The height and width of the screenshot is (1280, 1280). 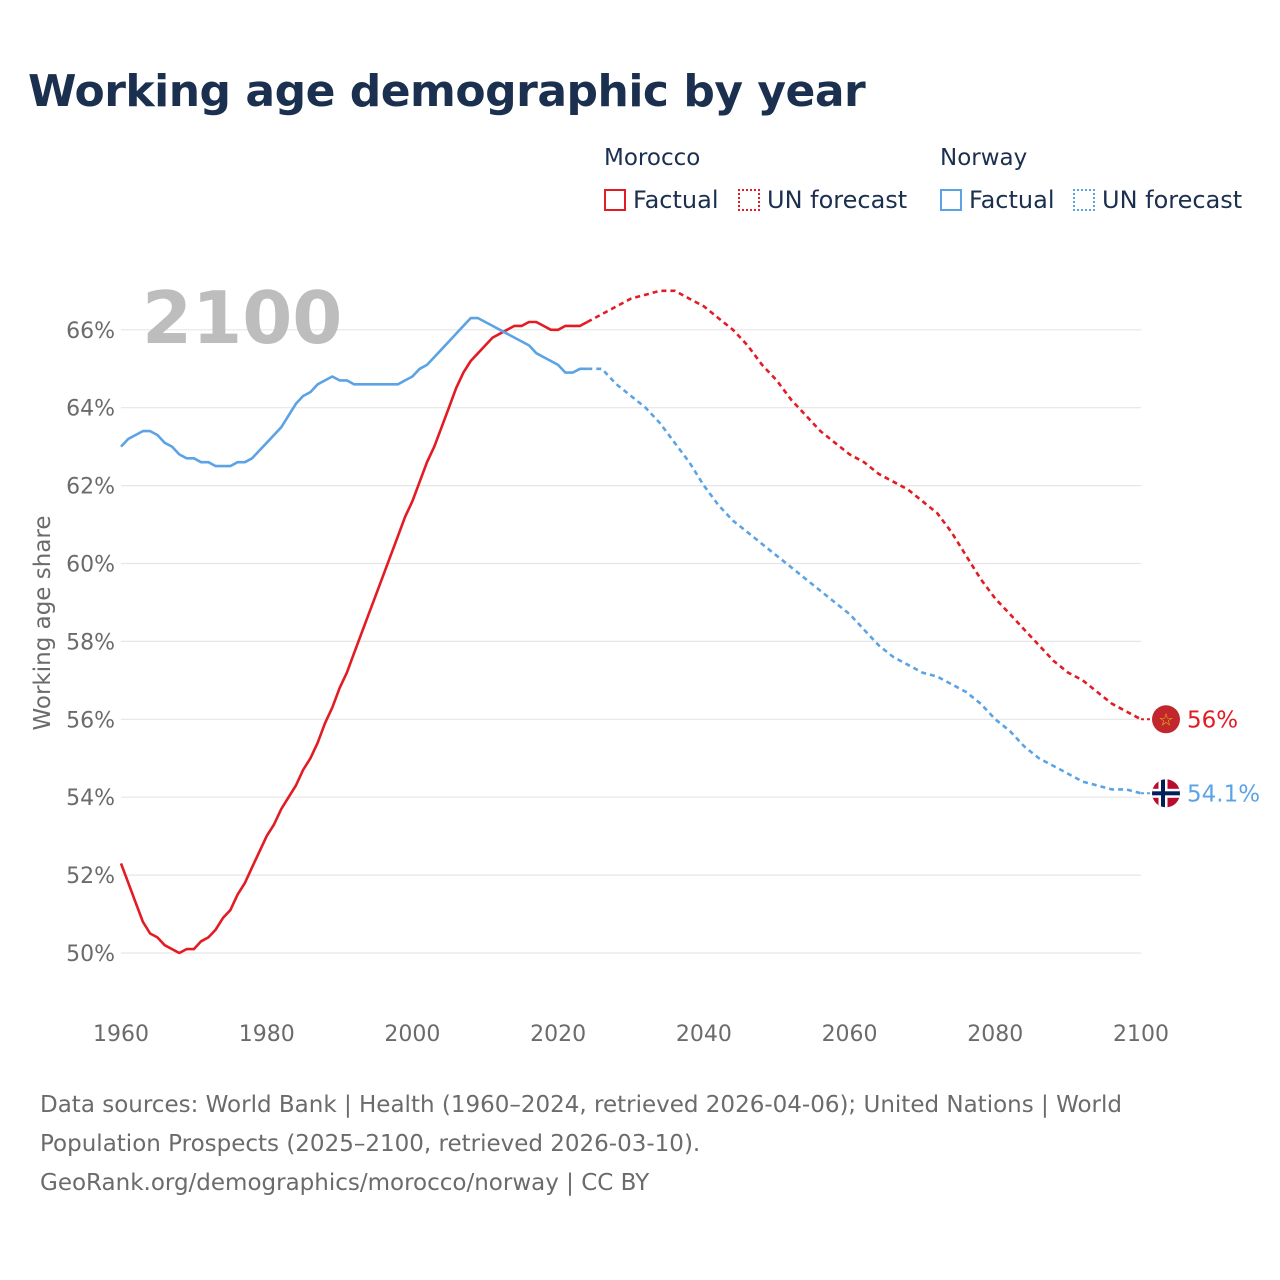 I want to click on legend-morocco-forecast: UN forecast, so click(x=822, y=200).